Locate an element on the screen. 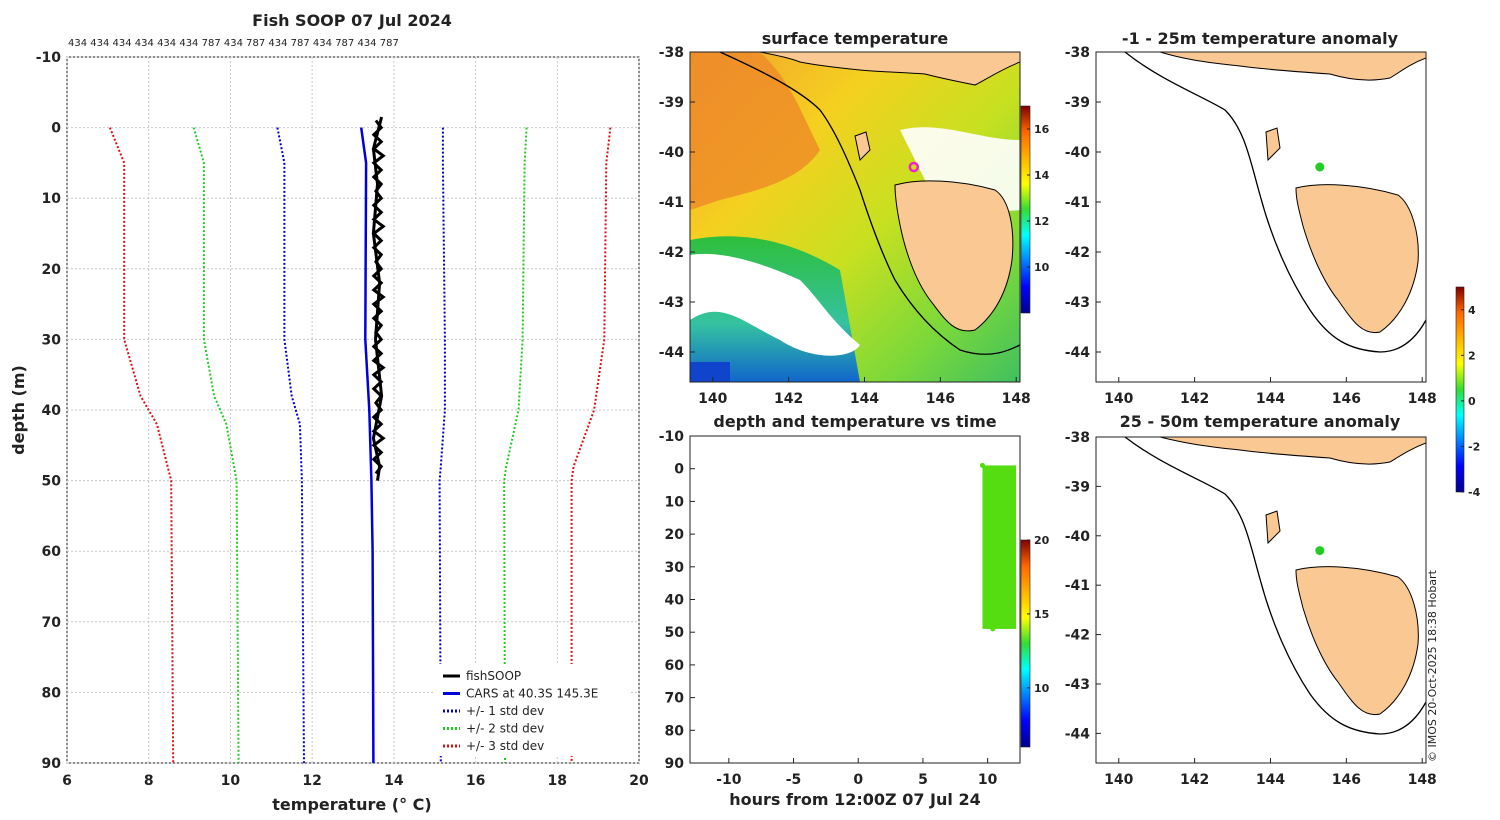 The height and width of the screenshot is (820, 1500). legend-label: CARS at 40.3S 145.3E is located at coordinates (532, 694).